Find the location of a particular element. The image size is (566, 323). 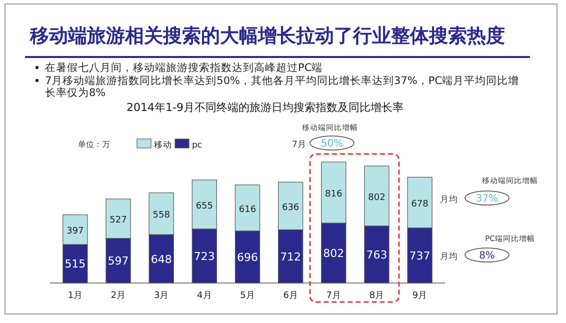

data-label: 636 is located at coordinates (291, 207).